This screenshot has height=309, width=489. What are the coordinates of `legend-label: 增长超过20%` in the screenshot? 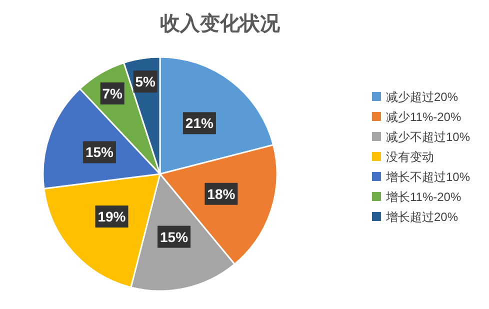 It's located at (421, 217).